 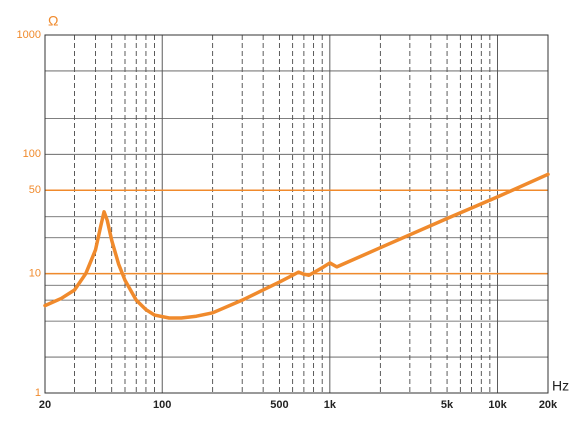 What do you see at coordinates (279, 405) in the screenshot?
I see `x-tick-label: 500` at bounding box center [279, 405].